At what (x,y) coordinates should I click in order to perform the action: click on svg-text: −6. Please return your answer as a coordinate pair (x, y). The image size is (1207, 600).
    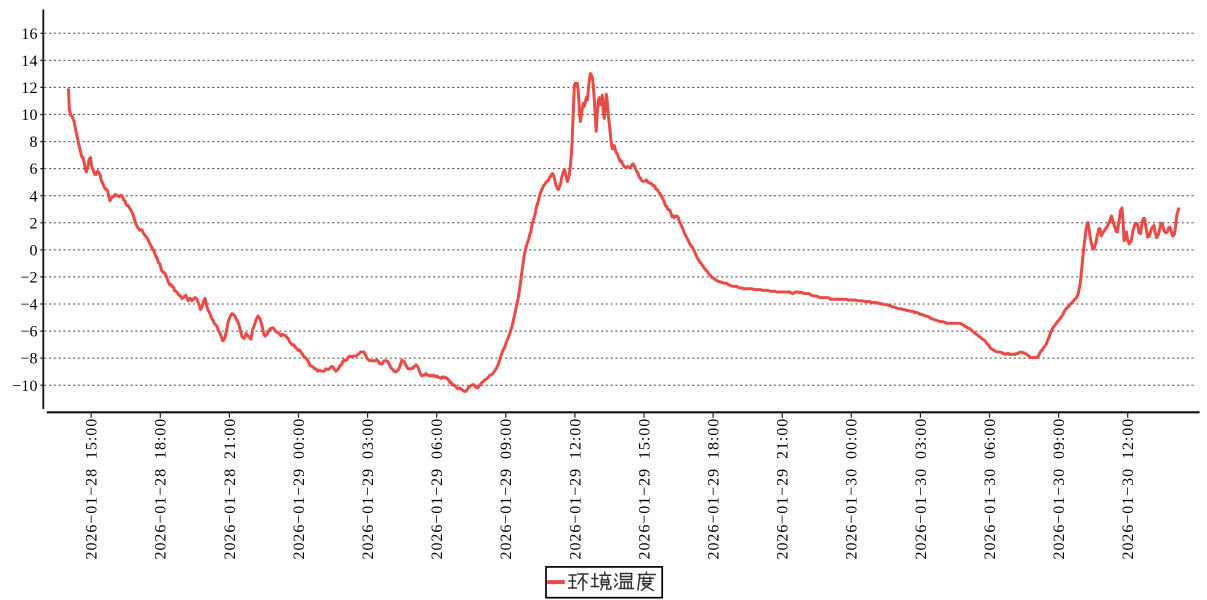
    Looking at the image, I should click on (29, 332).